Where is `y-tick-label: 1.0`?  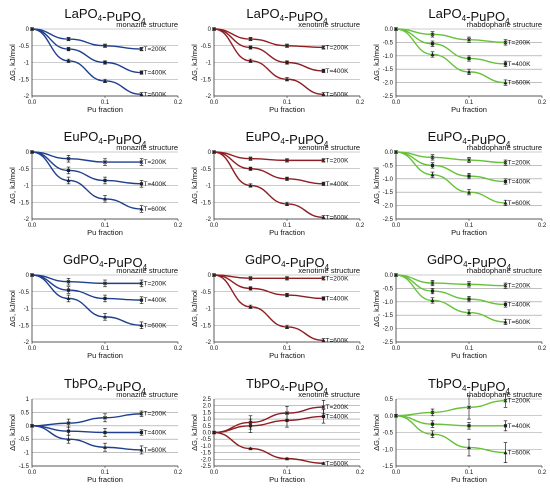 y-tick-label: 1.0 is located at coordinates (207, 420).